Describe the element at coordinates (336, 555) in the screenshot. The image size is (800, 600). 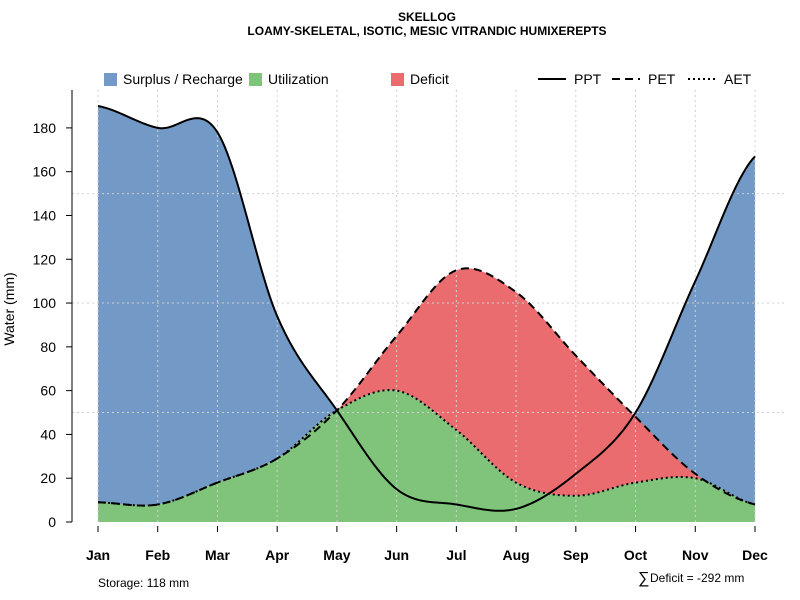
I see `x-tick-label-may: May` at that location.